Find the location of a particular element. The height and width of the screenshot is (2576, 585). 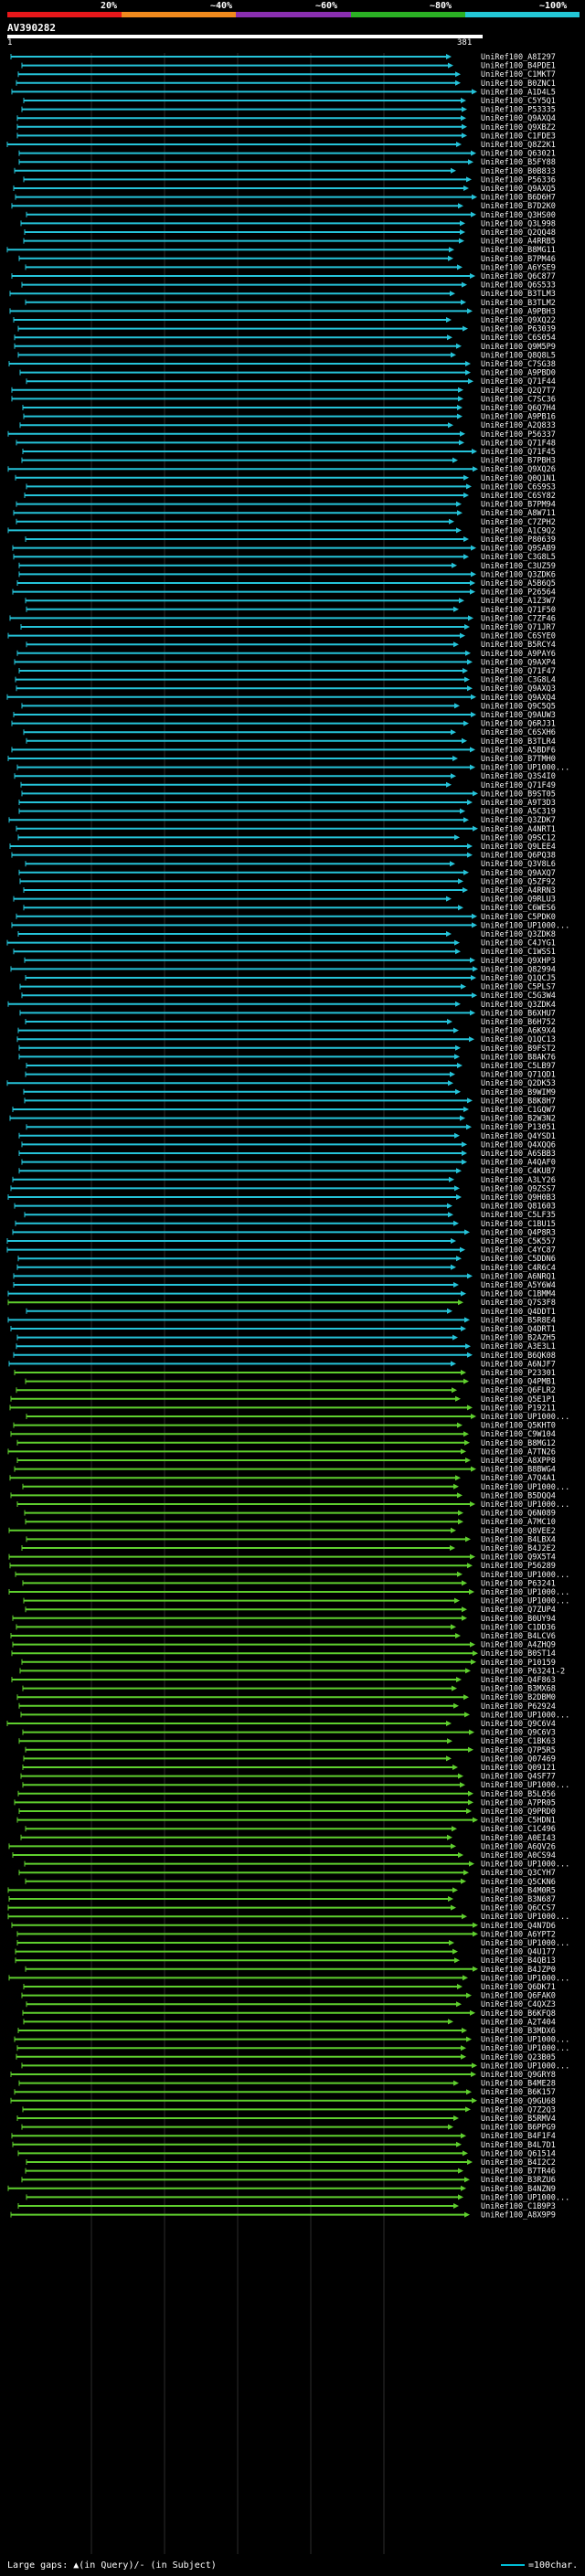

hit-label: UniRef100_B6K157 is located at coordinates (518, 2092).